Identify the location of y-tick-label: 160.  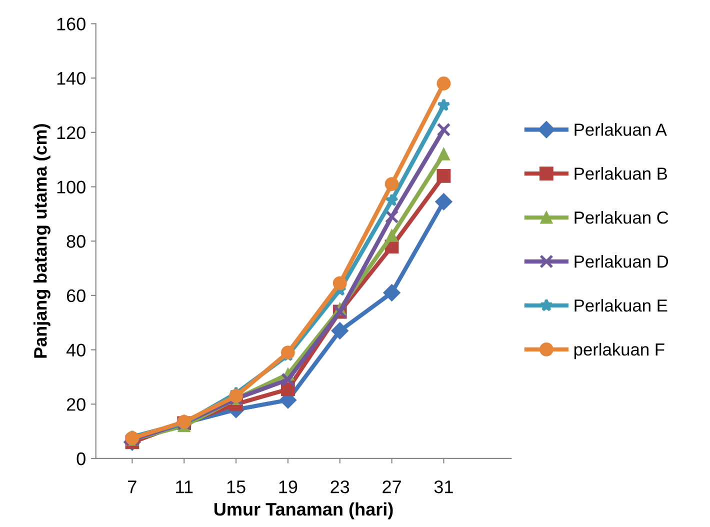
(71, 24).